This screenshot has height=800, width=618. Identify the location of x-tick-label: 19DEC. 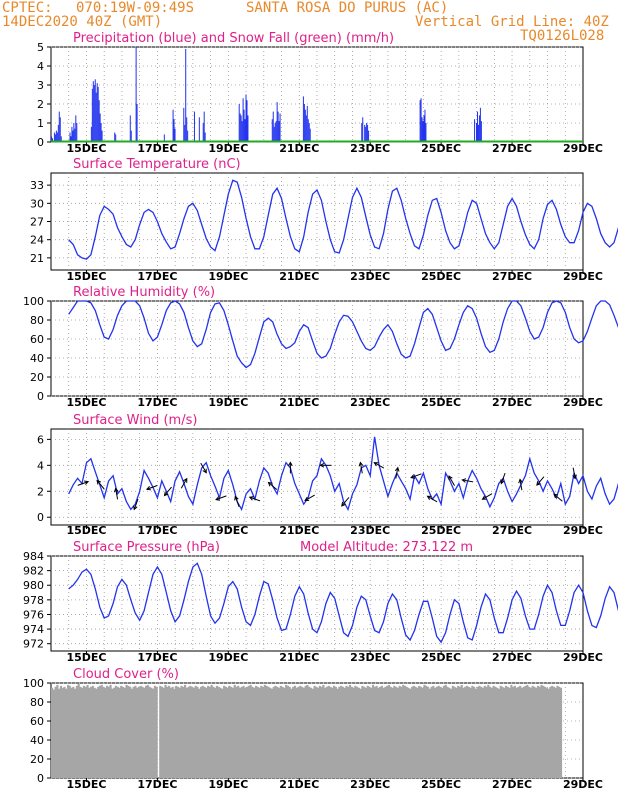
(228, 784).